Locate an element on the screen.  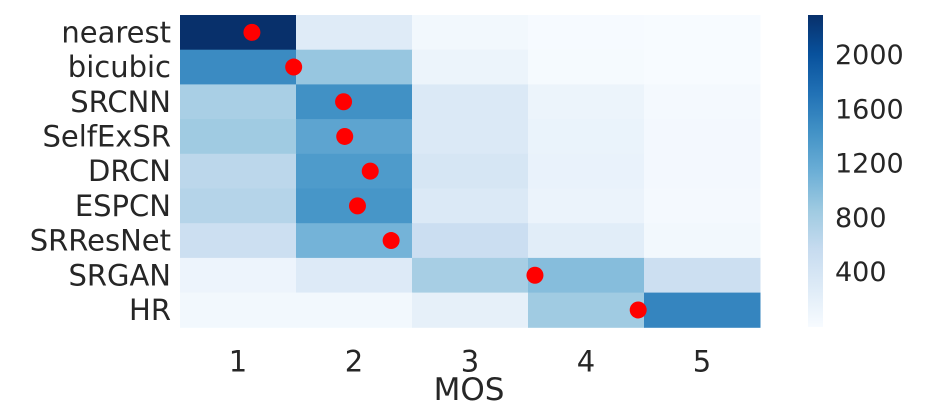
y-tick-label: HR is located at coordinates (150, 310).